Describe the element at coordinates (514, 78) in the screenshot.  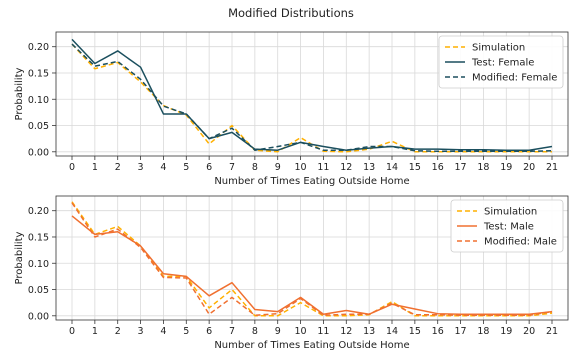
I see `legend-label: Modified: Female` at that location.